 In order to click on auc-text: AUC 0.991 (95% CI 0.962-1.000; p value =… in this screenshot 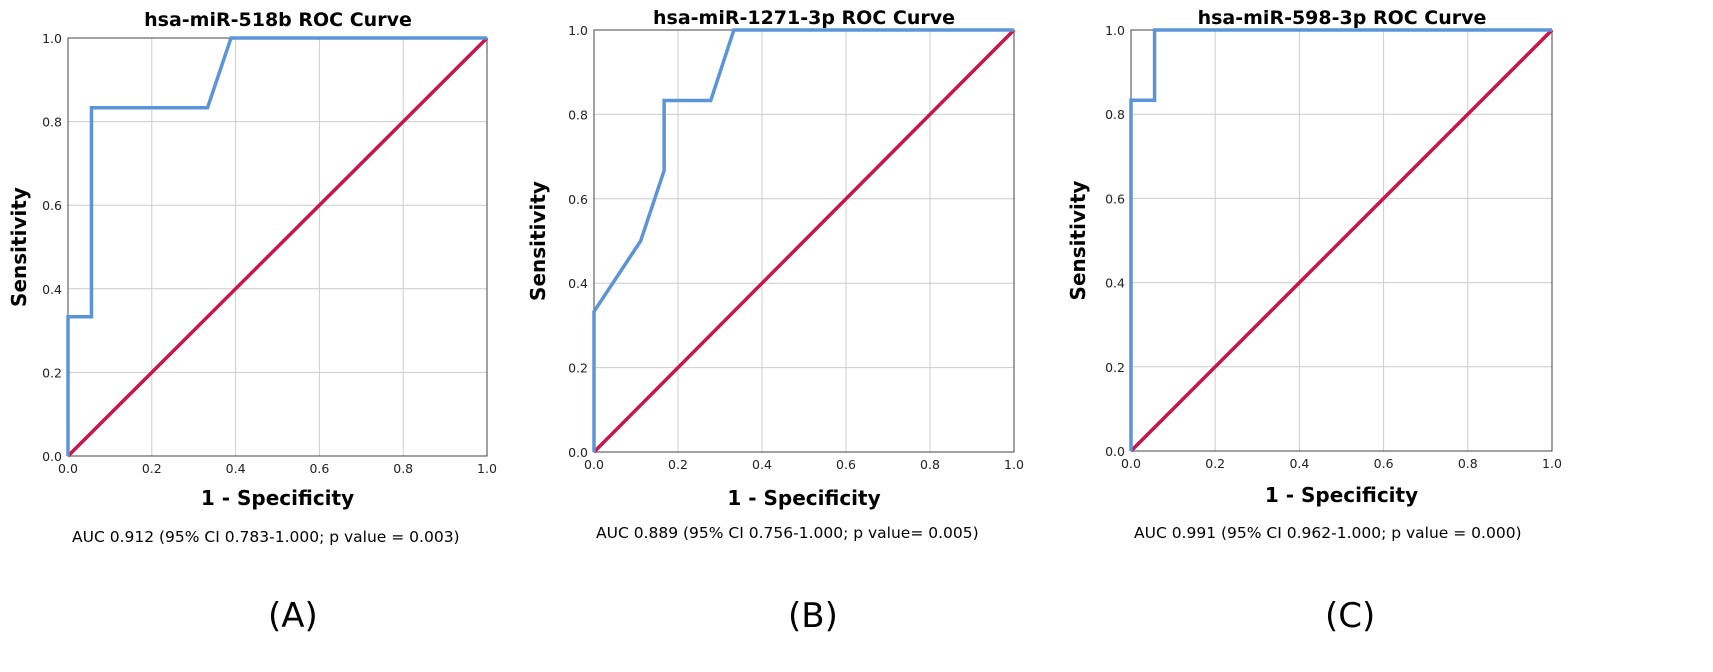, I will do `click(1328, 533)`.